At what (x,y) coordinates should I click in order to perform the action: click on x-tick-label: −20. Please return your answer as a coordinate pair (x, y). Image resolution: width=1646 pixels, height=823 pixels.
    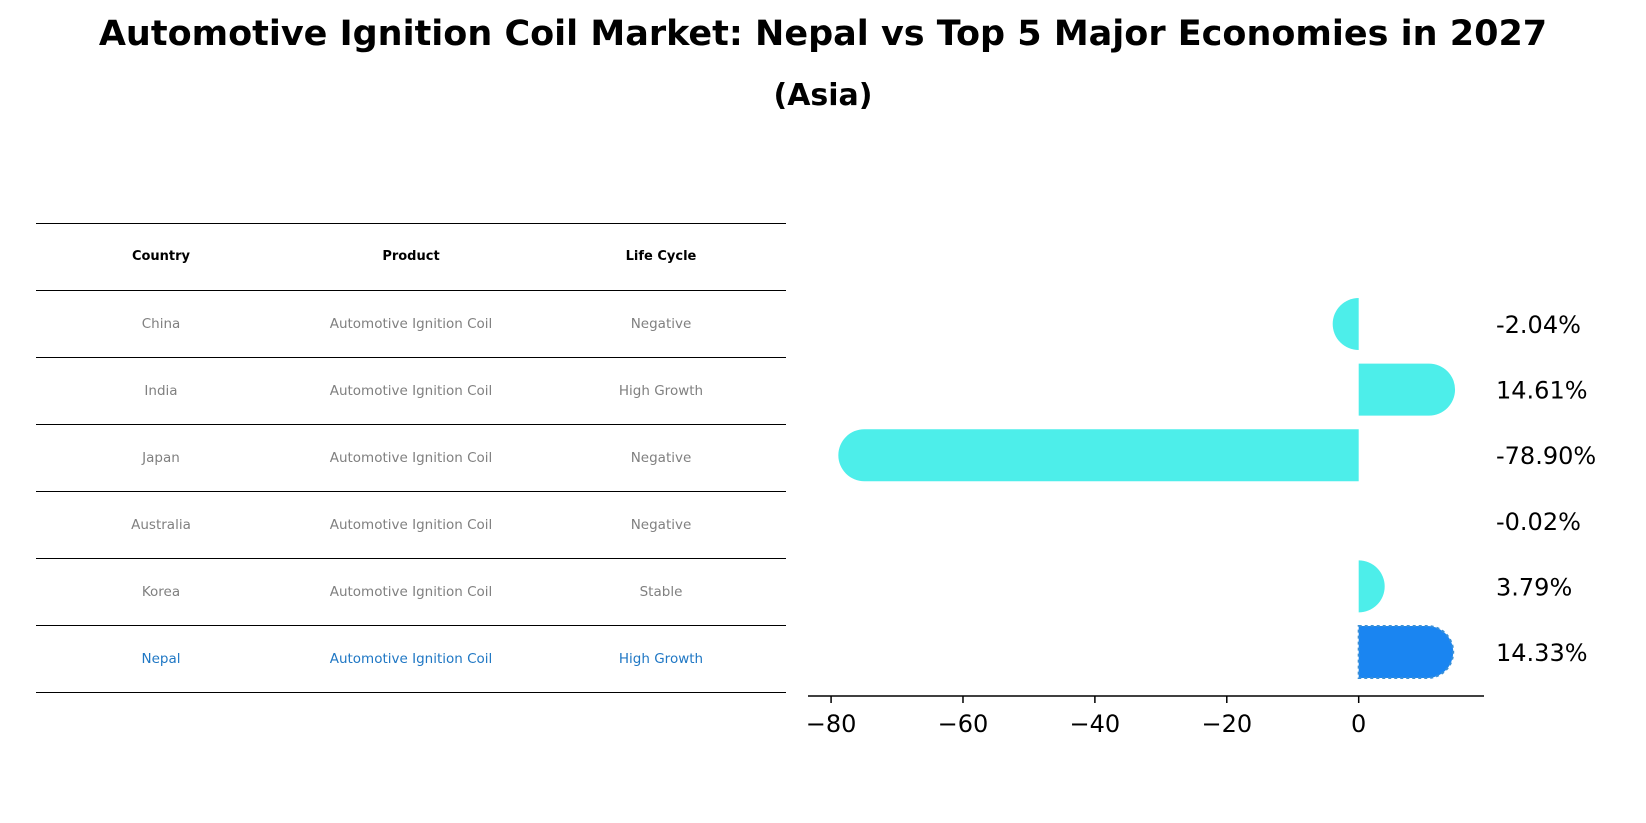
    Looking at the image, I should click on (1226, 724).